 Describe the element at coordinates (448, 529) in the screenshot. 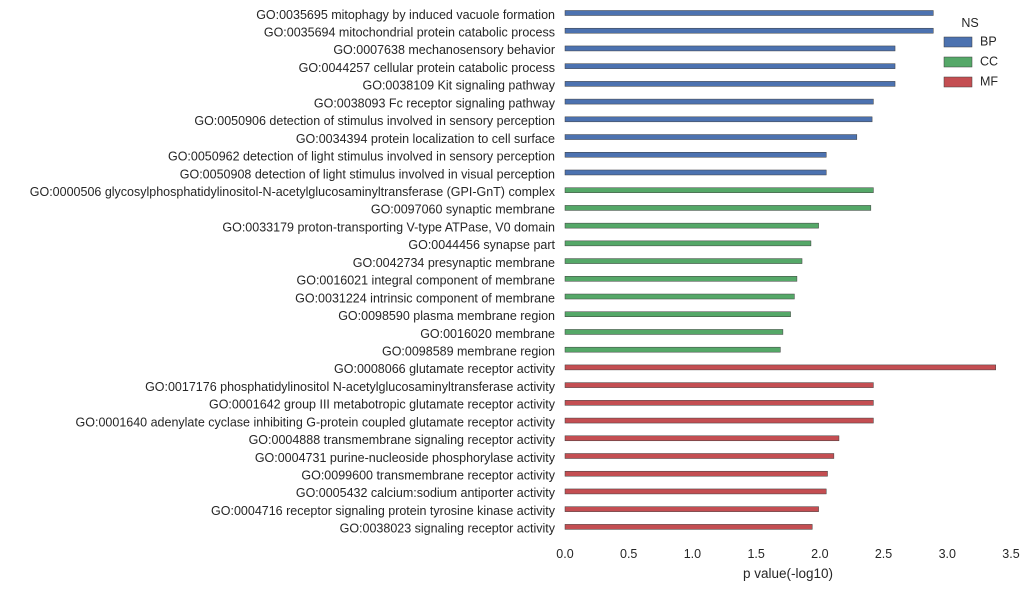

I see `category-label-29: GO:0038023 signaling receptor activity` at that location.